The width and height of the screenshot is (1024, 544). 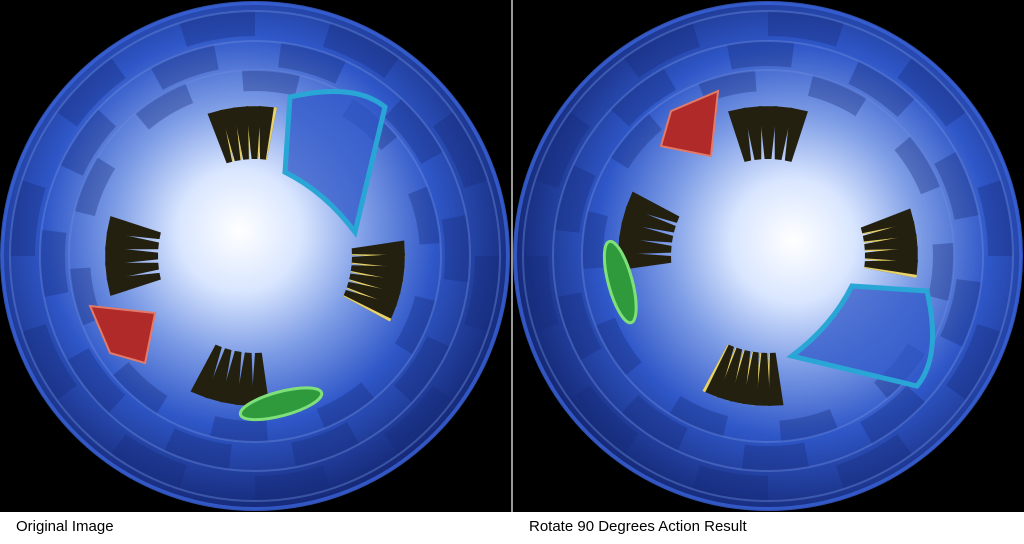 What do you see at coordinates (512, 256) in the screenshot?
I see `panel-divider` at bounding box center [512, 256].